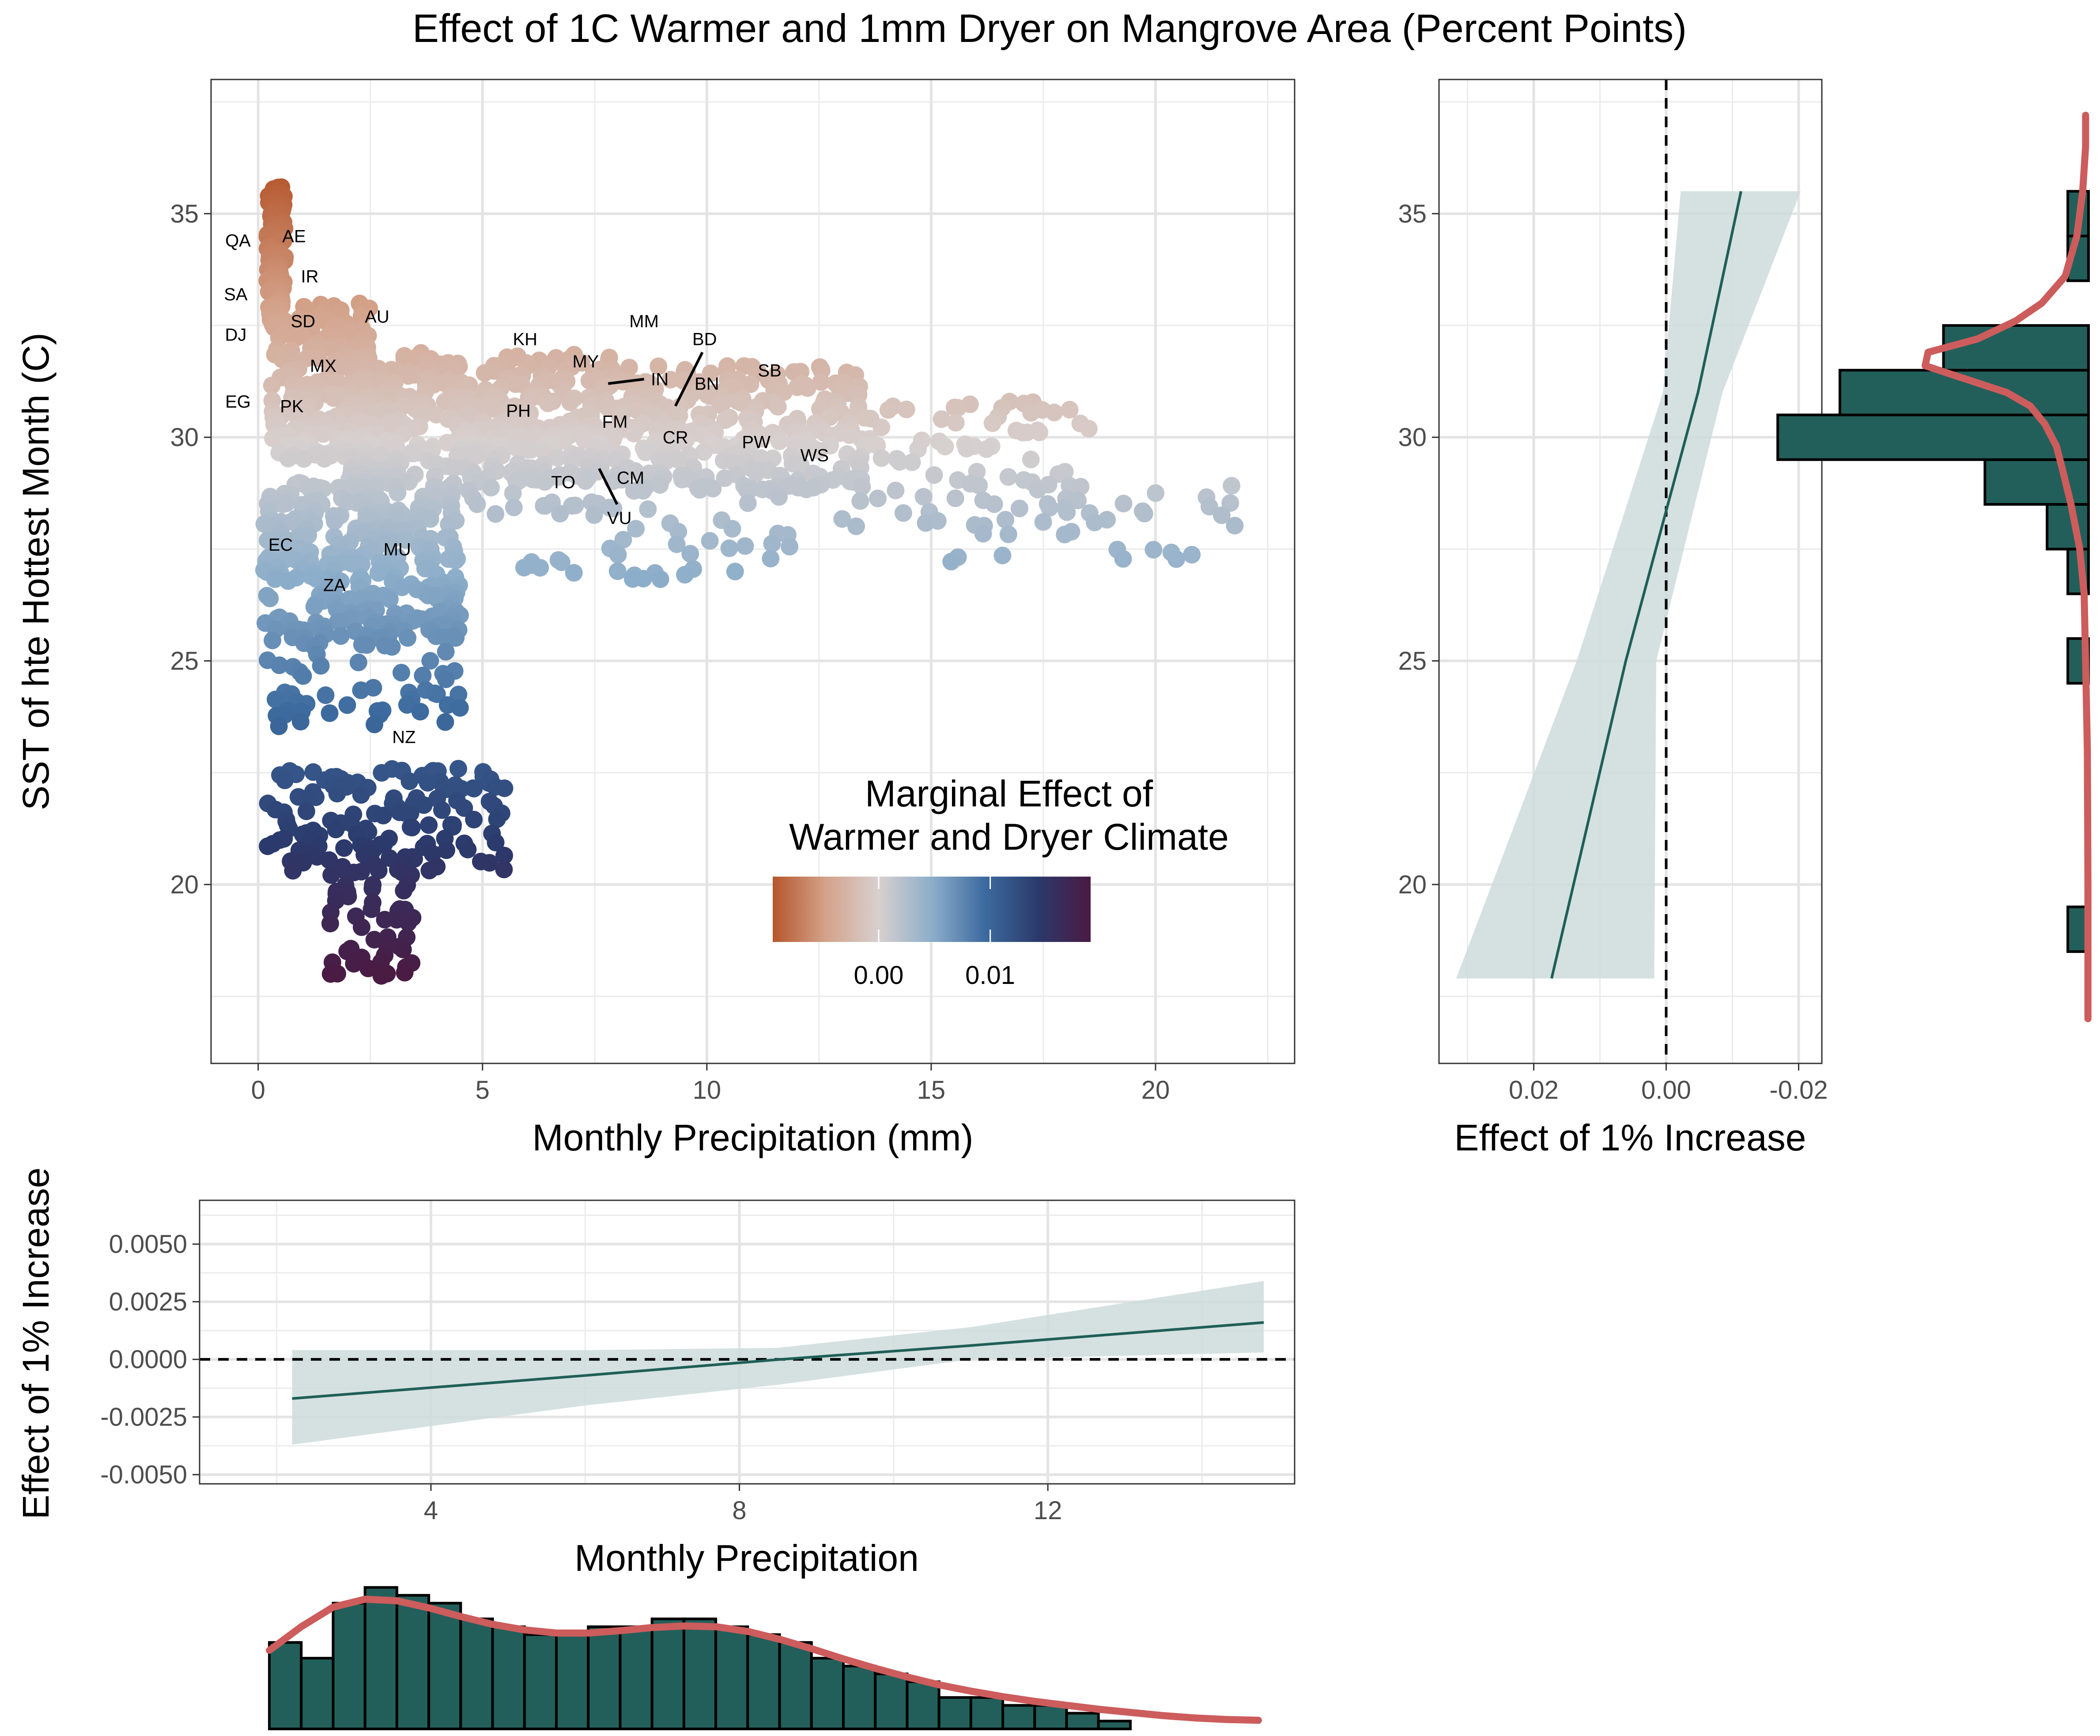  Describe the element at coordinates (519, 410) in the screenshot. I see `country-label: PH` at that location.